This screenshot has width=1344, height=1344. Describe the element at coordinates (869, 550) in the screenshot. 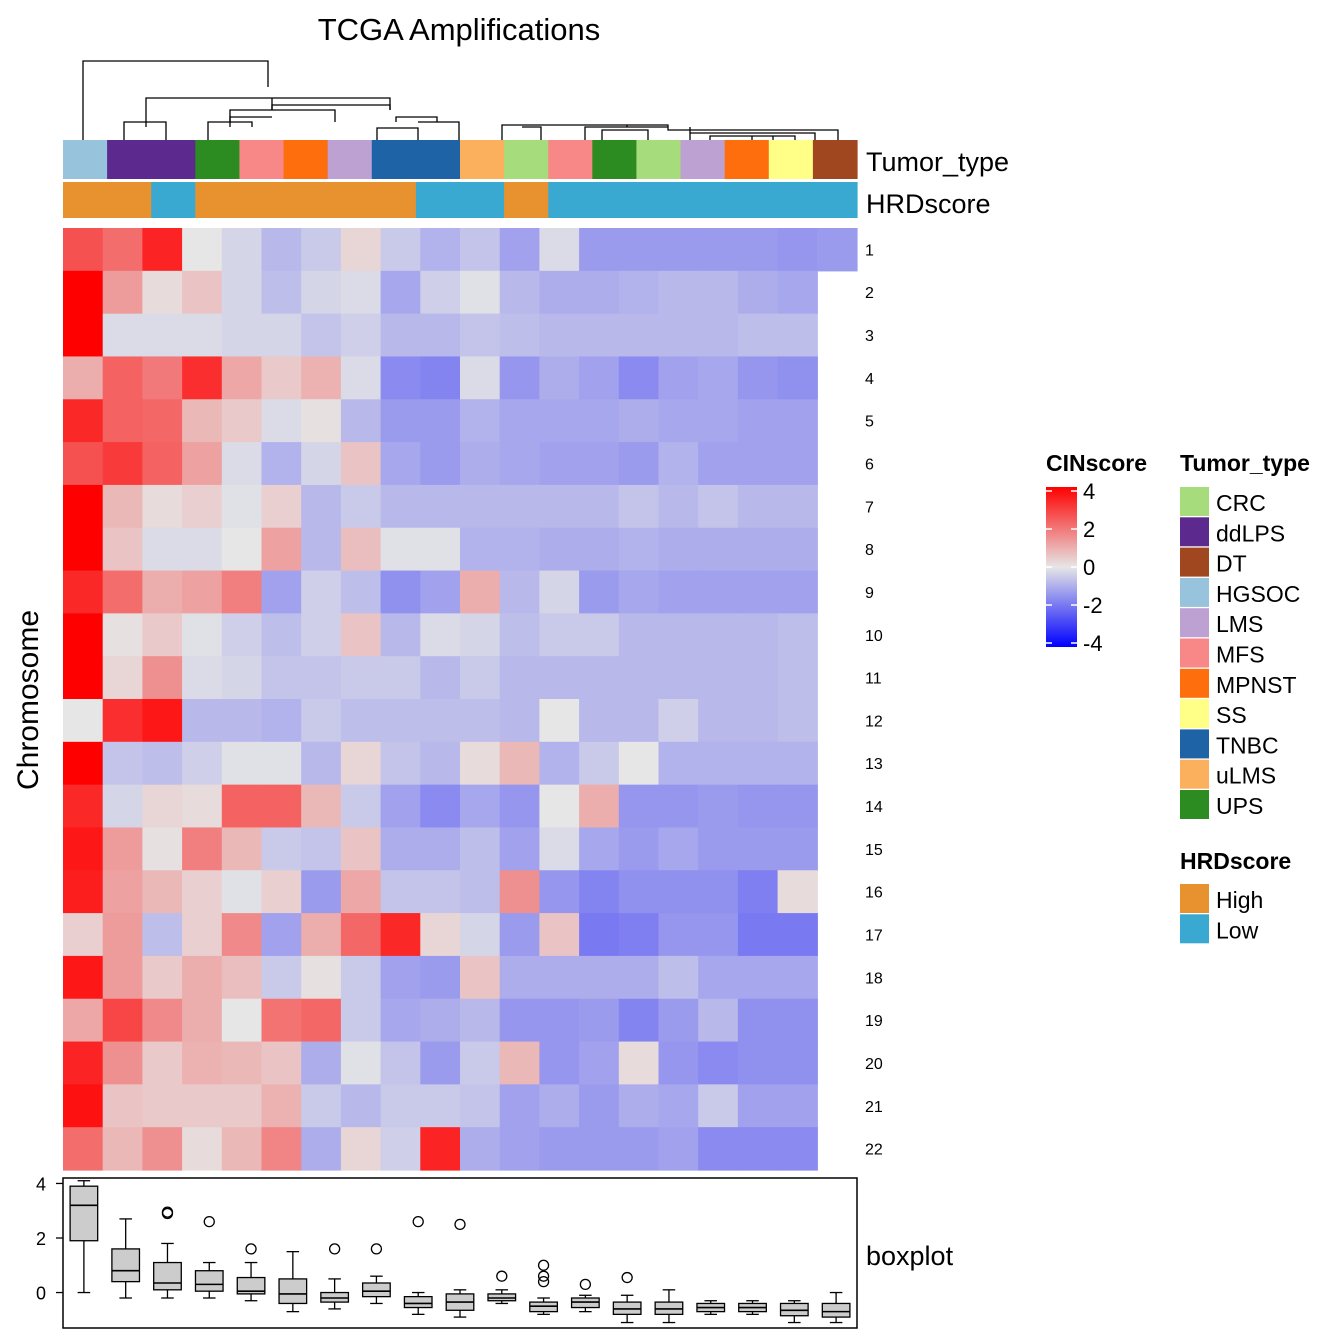

I see `chromosome-label: 8` at that location.